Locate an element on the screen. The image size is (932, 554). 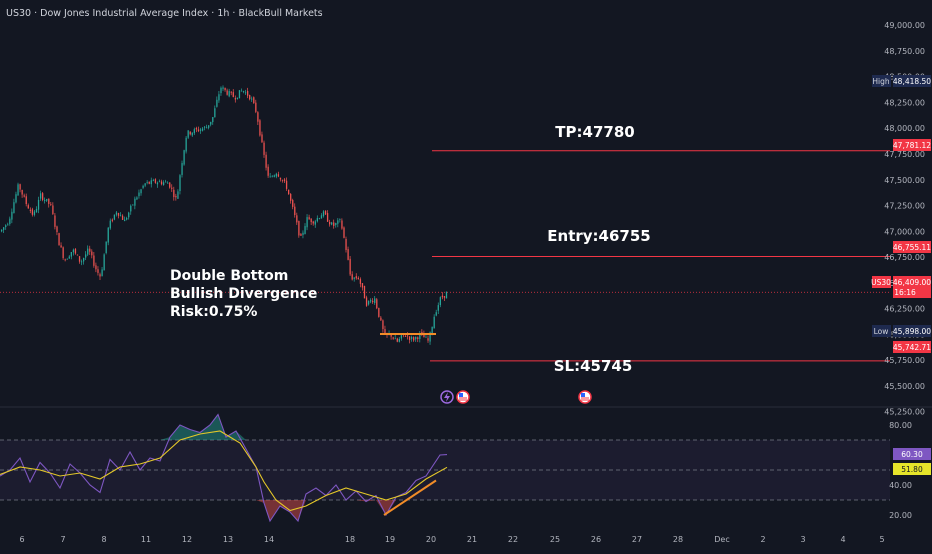
tp-price-badge: 47,781.12 is located at coordinates (912, 145).